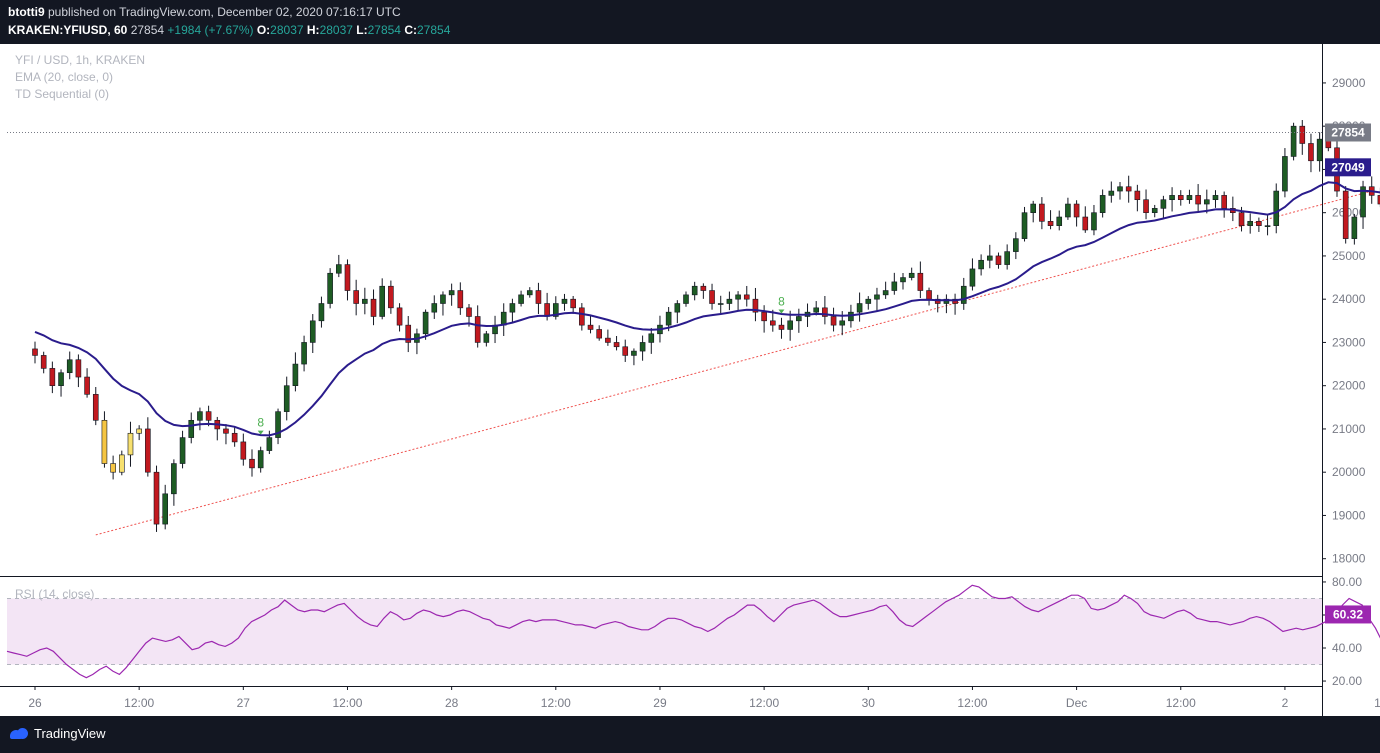  I want to click on ema-price-tag, so click(1348, 167).